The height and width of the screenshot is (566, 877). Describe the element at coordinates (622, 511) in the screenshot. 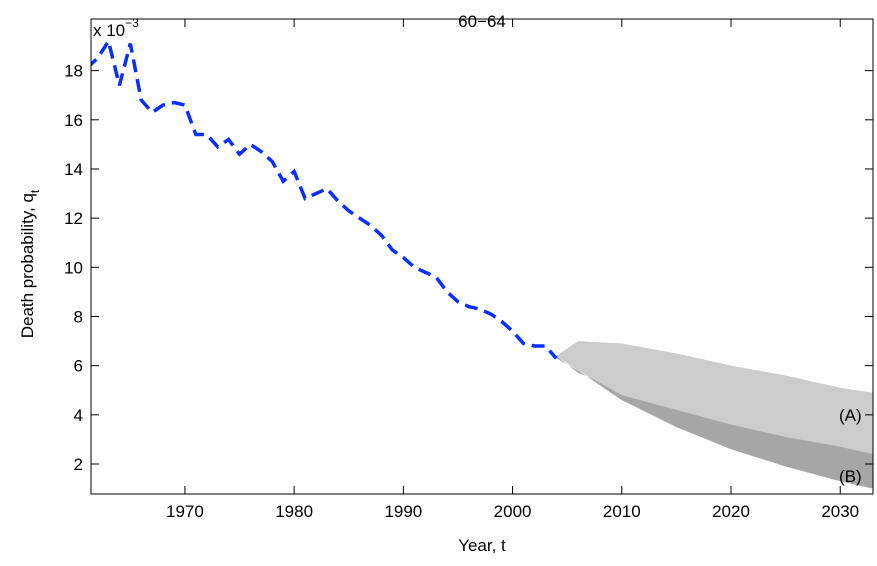

I see `x-tick-label: 2010` at that location.